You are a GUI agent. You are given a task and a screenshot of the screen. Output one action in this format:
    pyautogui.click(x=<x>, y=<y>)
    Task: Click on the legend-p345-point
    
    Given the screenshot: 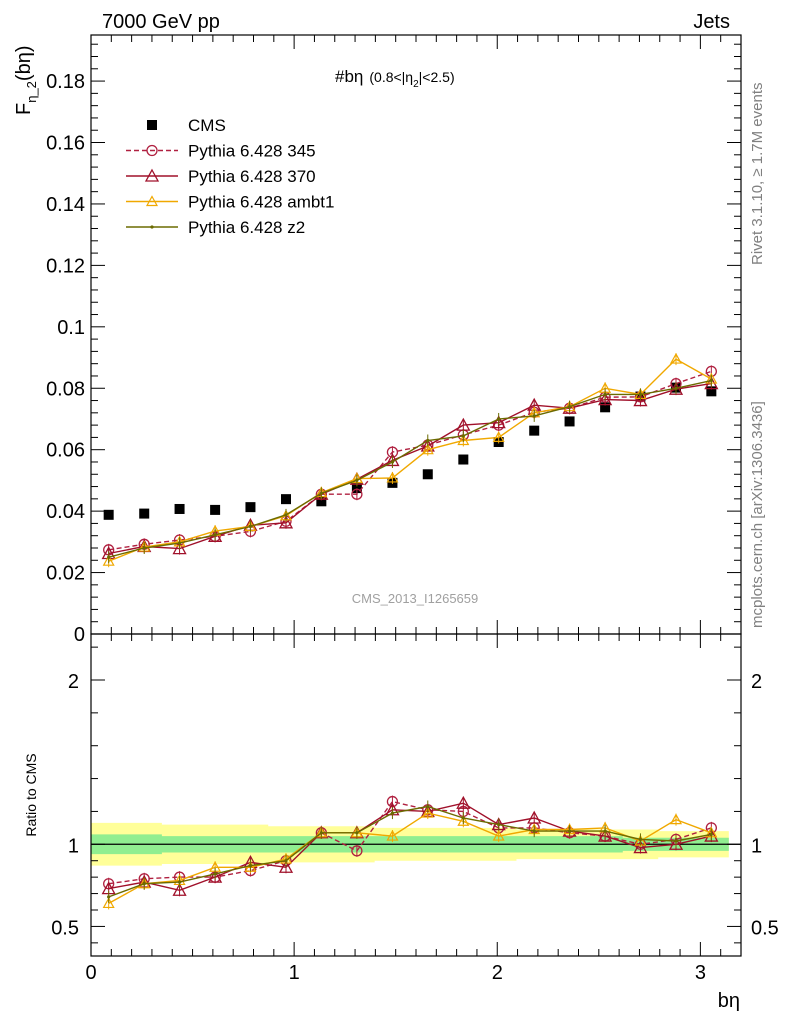 What is the action you would take?
    pyautogui.click(x=152, y=150)
    